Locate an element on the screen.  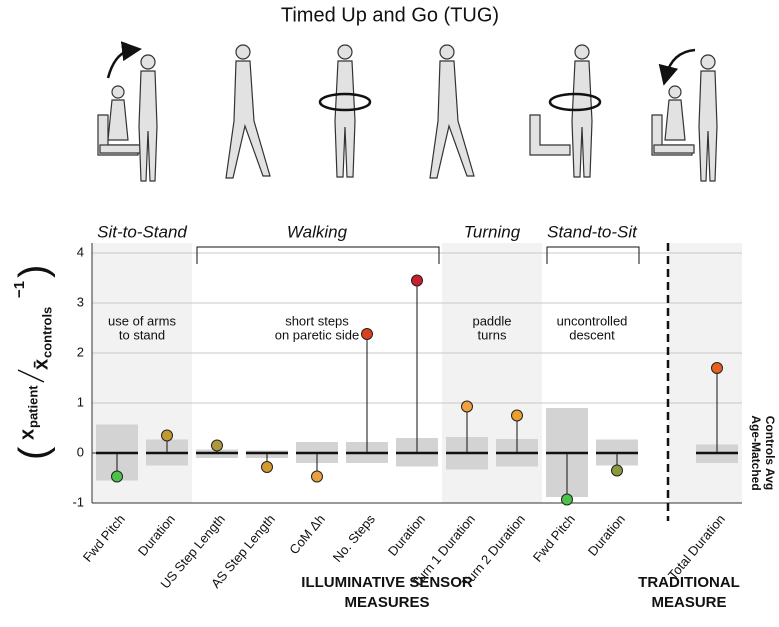
figure-stand-to-sit is located at coordinates (684, 115).